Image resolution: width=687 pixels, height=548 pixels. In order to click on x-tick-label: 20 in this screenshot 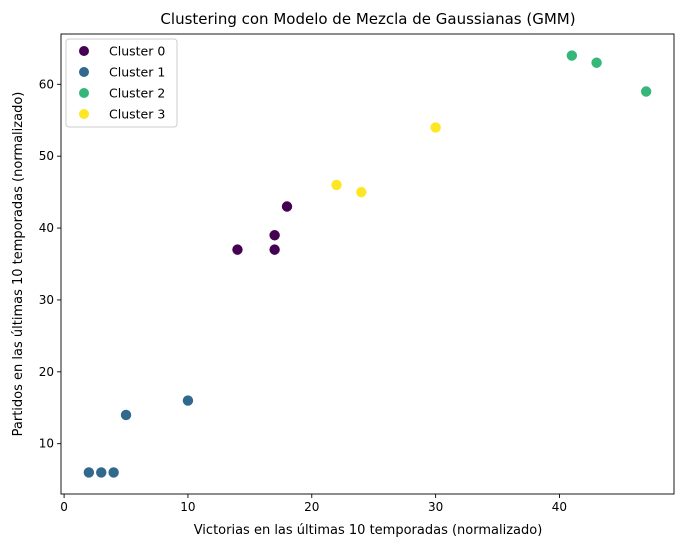, I will do `click(311, 507)`.